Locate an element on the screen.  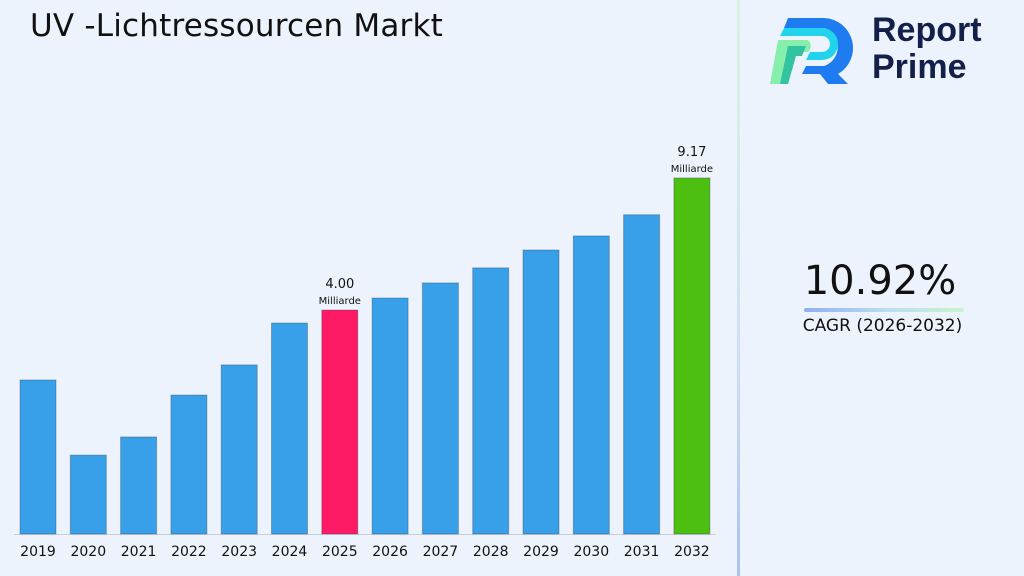
x-tick-label-2027: 2027 is located at coordinates (441, 552).